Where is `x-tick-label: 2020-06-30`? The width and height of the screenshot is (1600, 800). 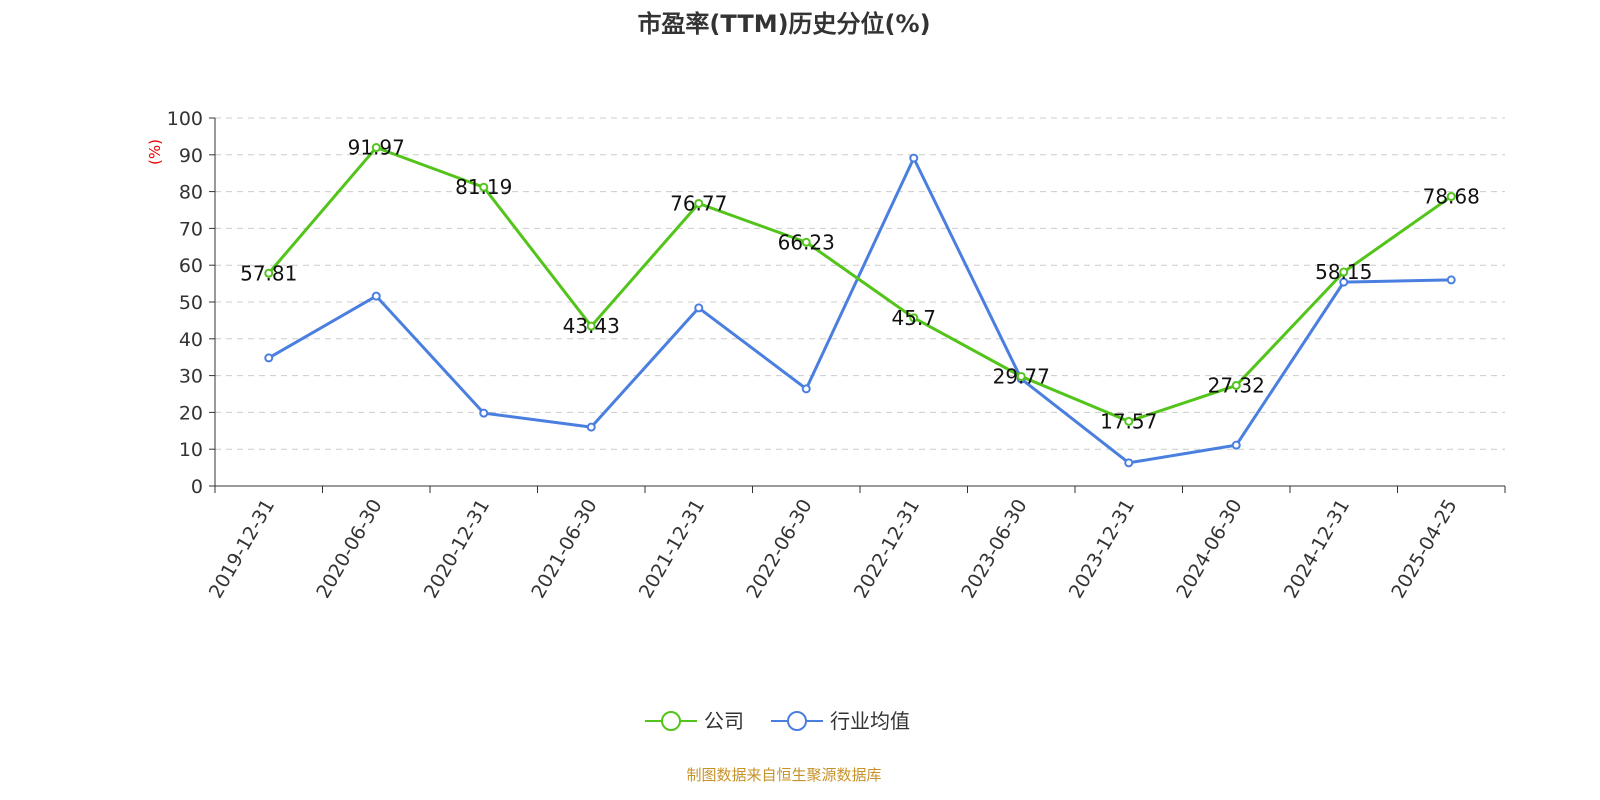 x-tick-label: 2020-06-30 is located at coordinates (349, 549).